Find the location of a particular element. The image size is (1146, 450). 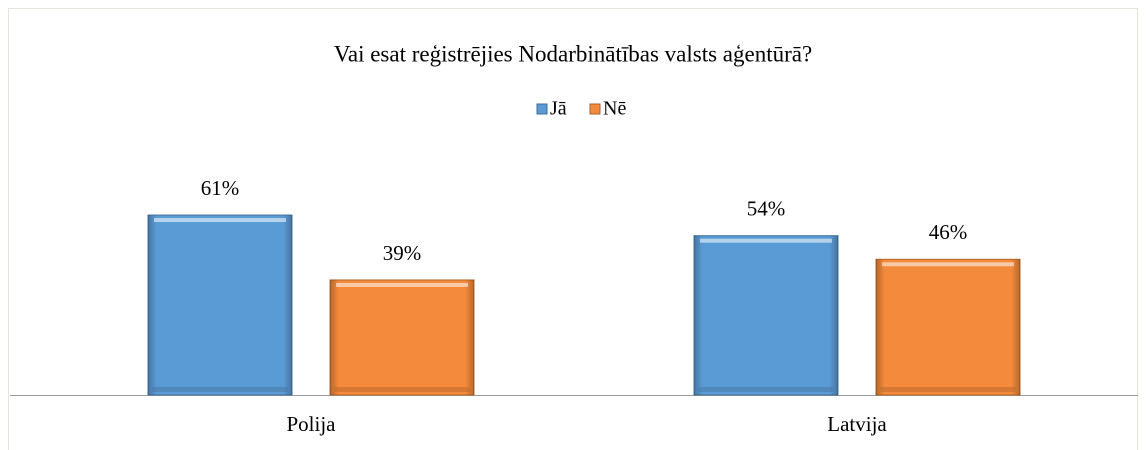

x-tick-label: Polija is located at coordinates (311, 424).